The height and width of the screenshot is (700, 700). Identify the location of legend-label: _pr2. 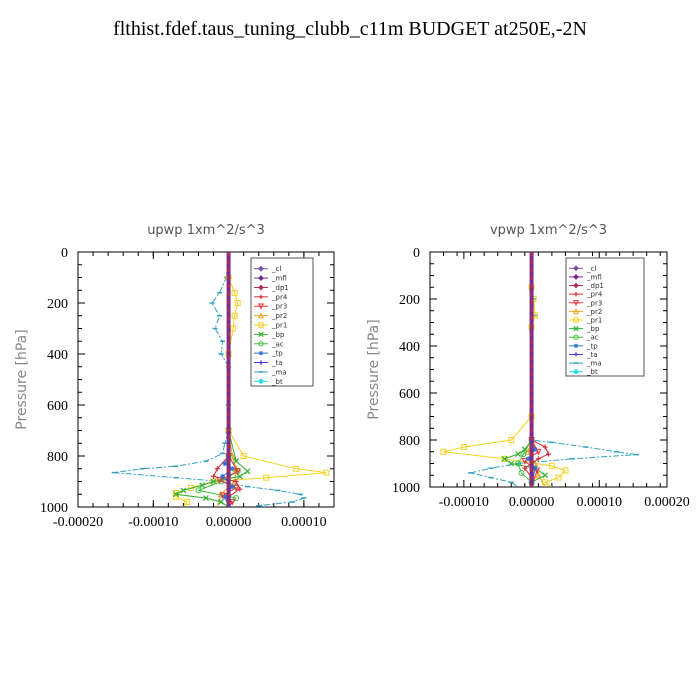
(279, 316).